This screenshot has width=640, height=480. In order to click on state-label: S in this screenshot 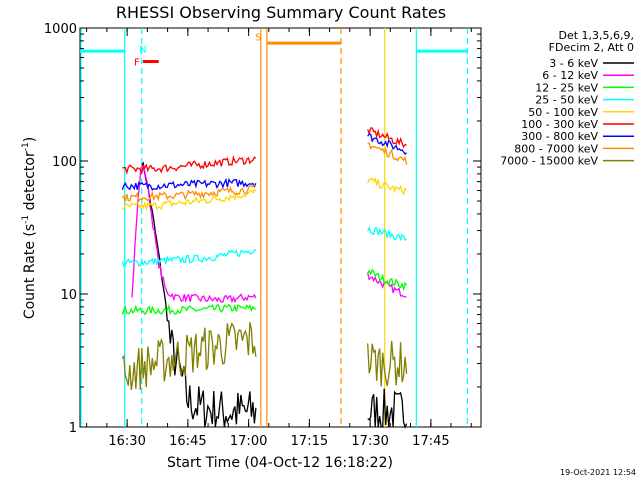, I will do `click(258, 38)`.